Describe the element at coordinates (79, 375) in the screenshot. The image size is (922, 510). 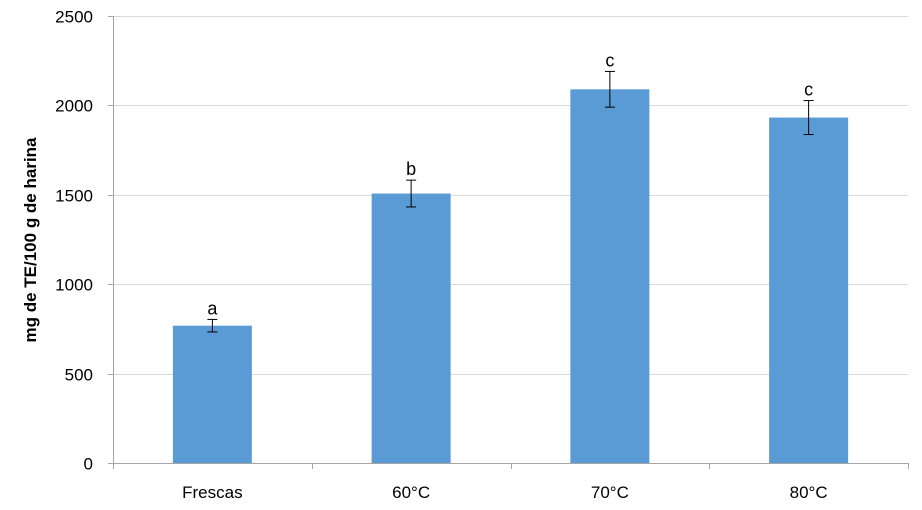
I see `y-tick-label: 500` at that location.